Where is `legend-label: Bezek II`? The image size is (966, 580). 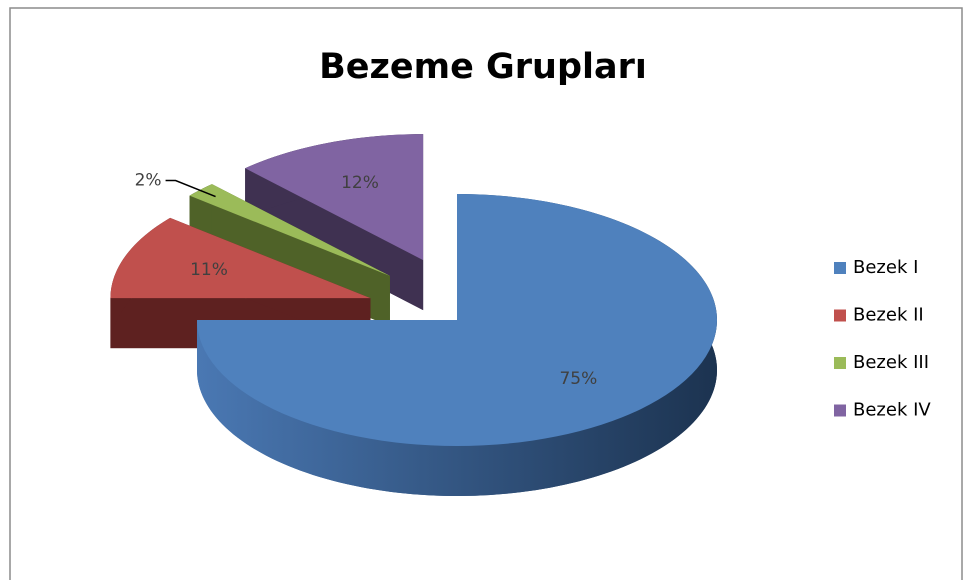 legend-label: Bezek II is located at coordinates (888, 315).